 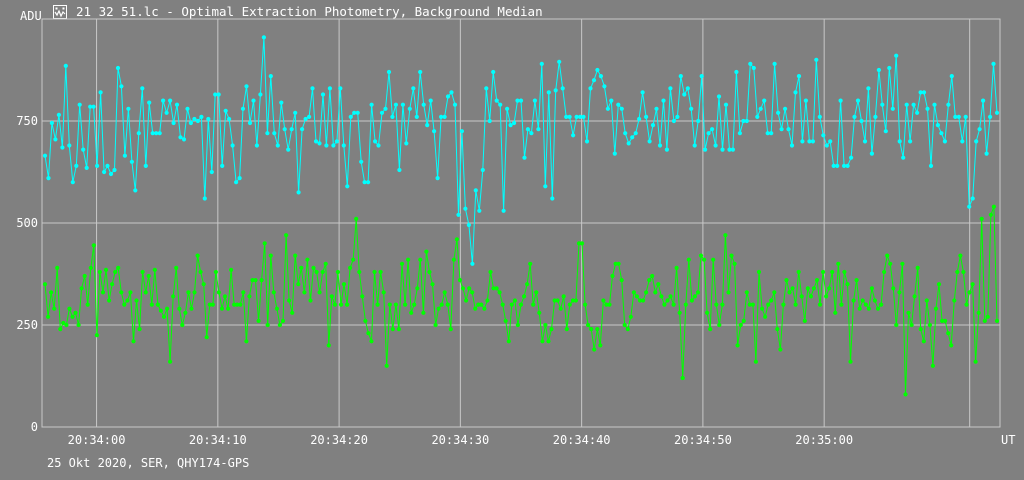 I want to click on x-tick-label: 20:35:00, so click(x=824, y=440).